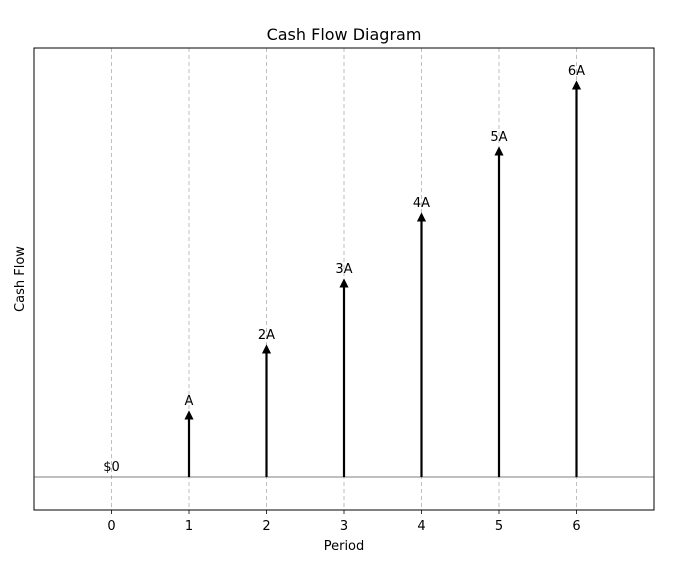 Image resolution: width=686 pixels, height=564 pixels. What do you see at coordinates (499, 526) in the screenshot?
I see `x-tick-label-5: 5` at bounding box center [499, 526].